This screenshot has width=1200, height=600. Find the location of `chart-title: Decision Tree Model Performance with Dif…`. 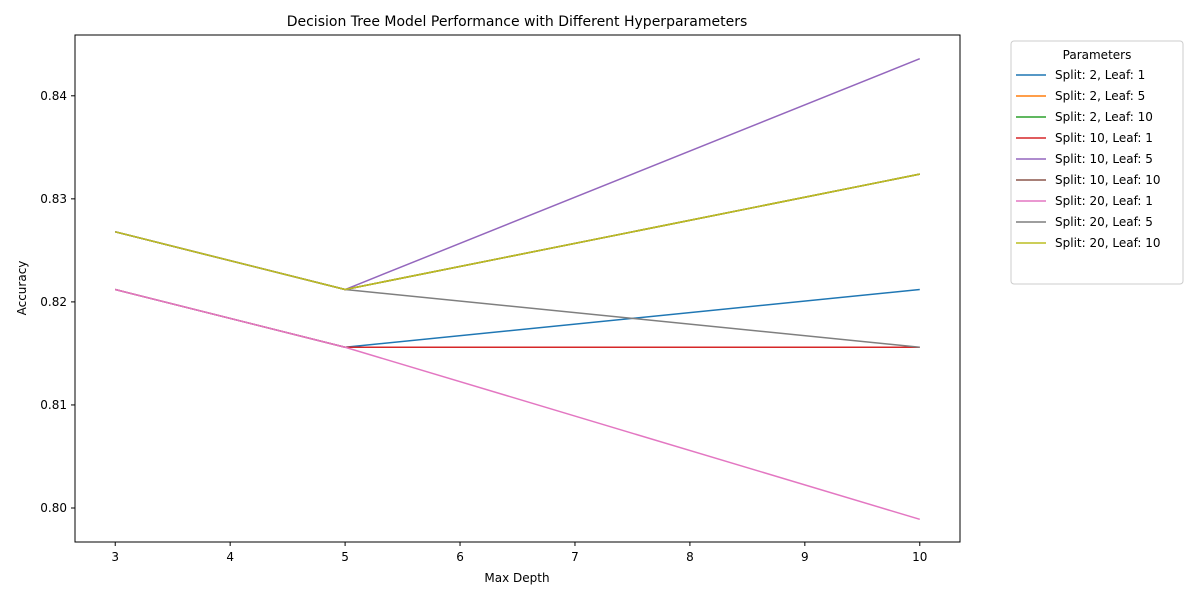

chart-title: Decision Tree Model Performance with Dif… is located at coordinates (517, 22).